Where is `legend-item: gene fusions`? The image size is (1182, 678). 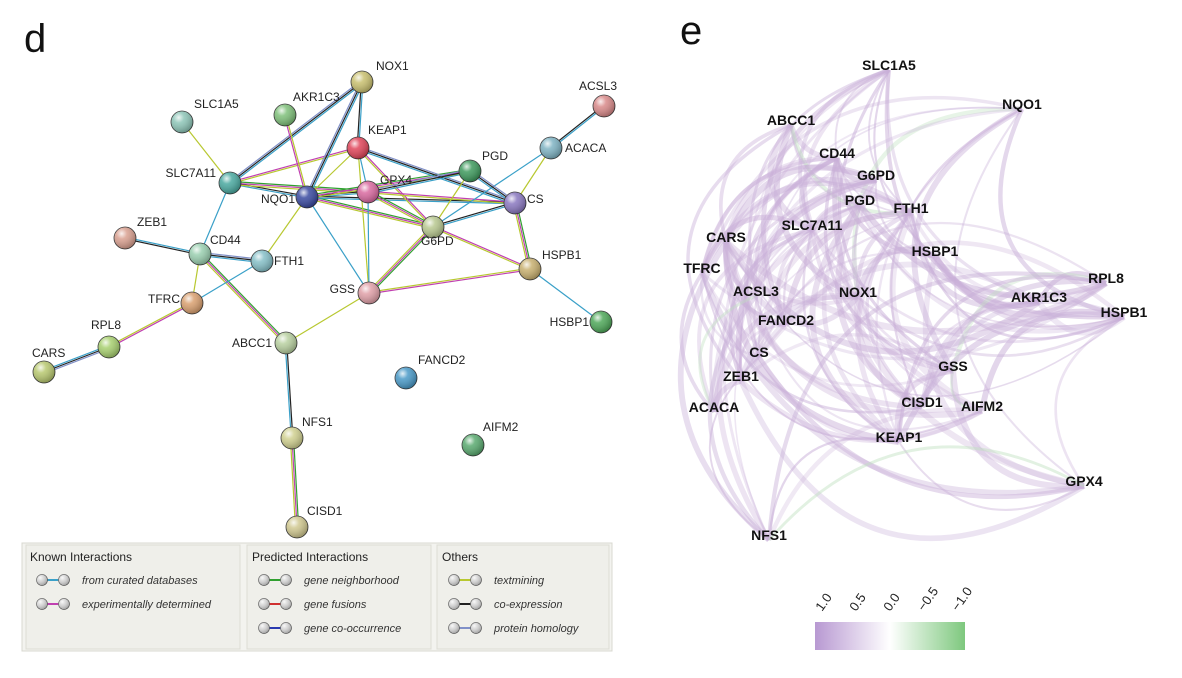
legend-item: gene fusions is located at coordinates (312, 604).